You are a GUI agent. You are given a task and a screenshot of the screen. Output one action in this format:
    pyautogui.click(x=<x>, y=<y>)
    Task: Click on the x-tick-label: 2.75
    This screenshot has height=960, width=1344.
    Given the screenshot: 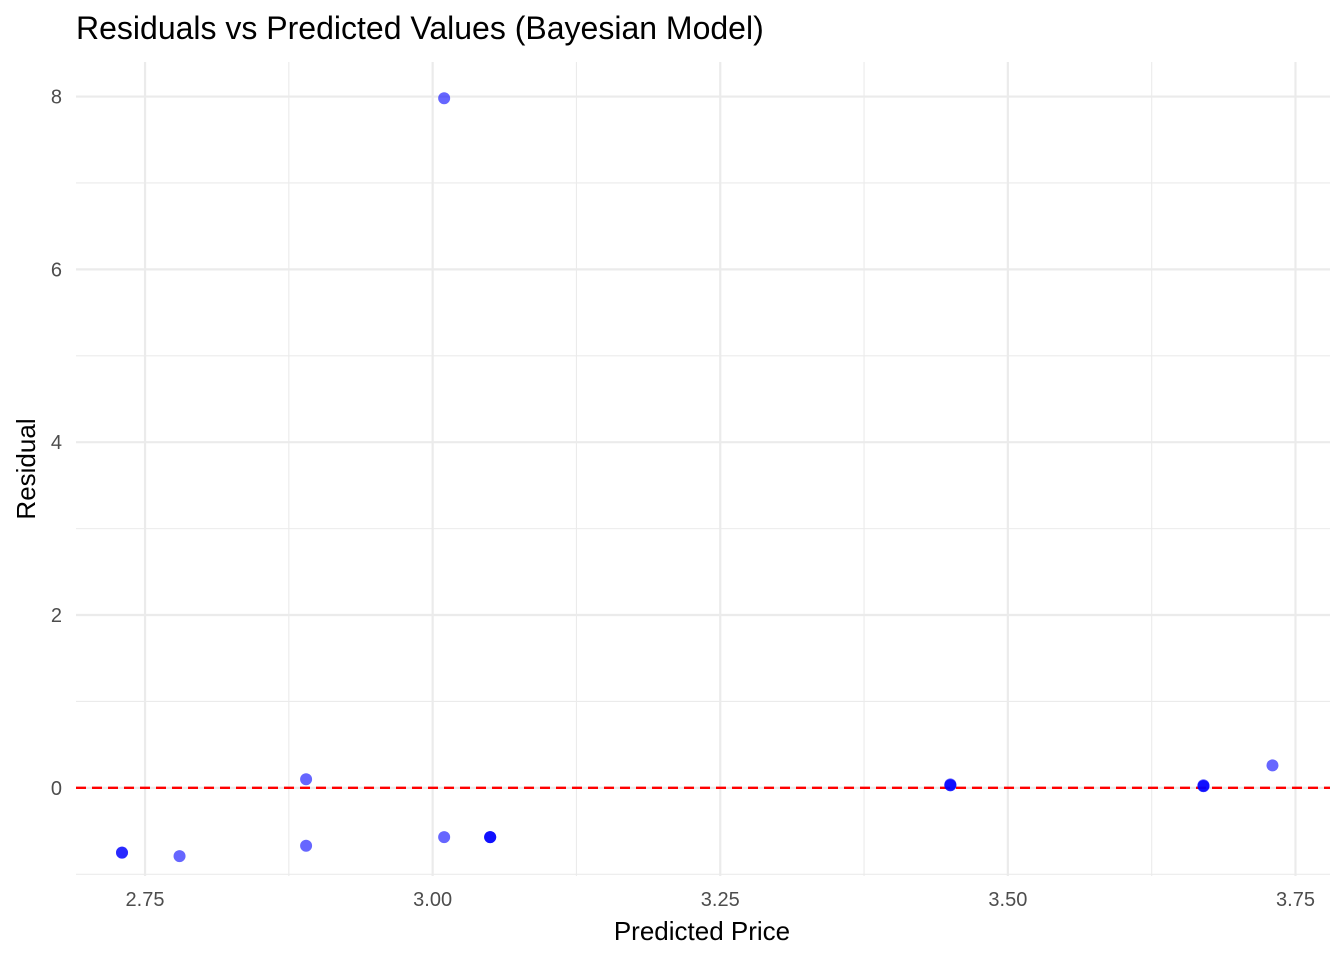 What is the action you would take?
    pyautogui.click(x=145, y=900)
    